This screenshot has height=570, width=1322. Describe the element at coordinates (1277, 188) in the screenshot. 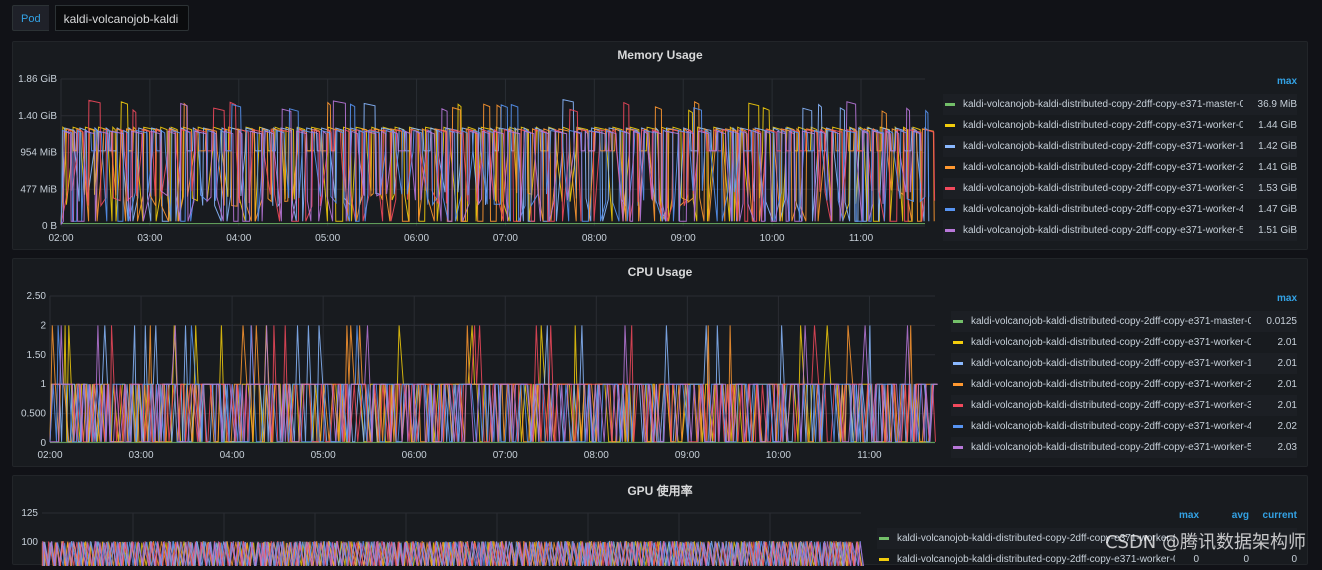

I see `legend-value-max: 1.53 GiB` at that location.